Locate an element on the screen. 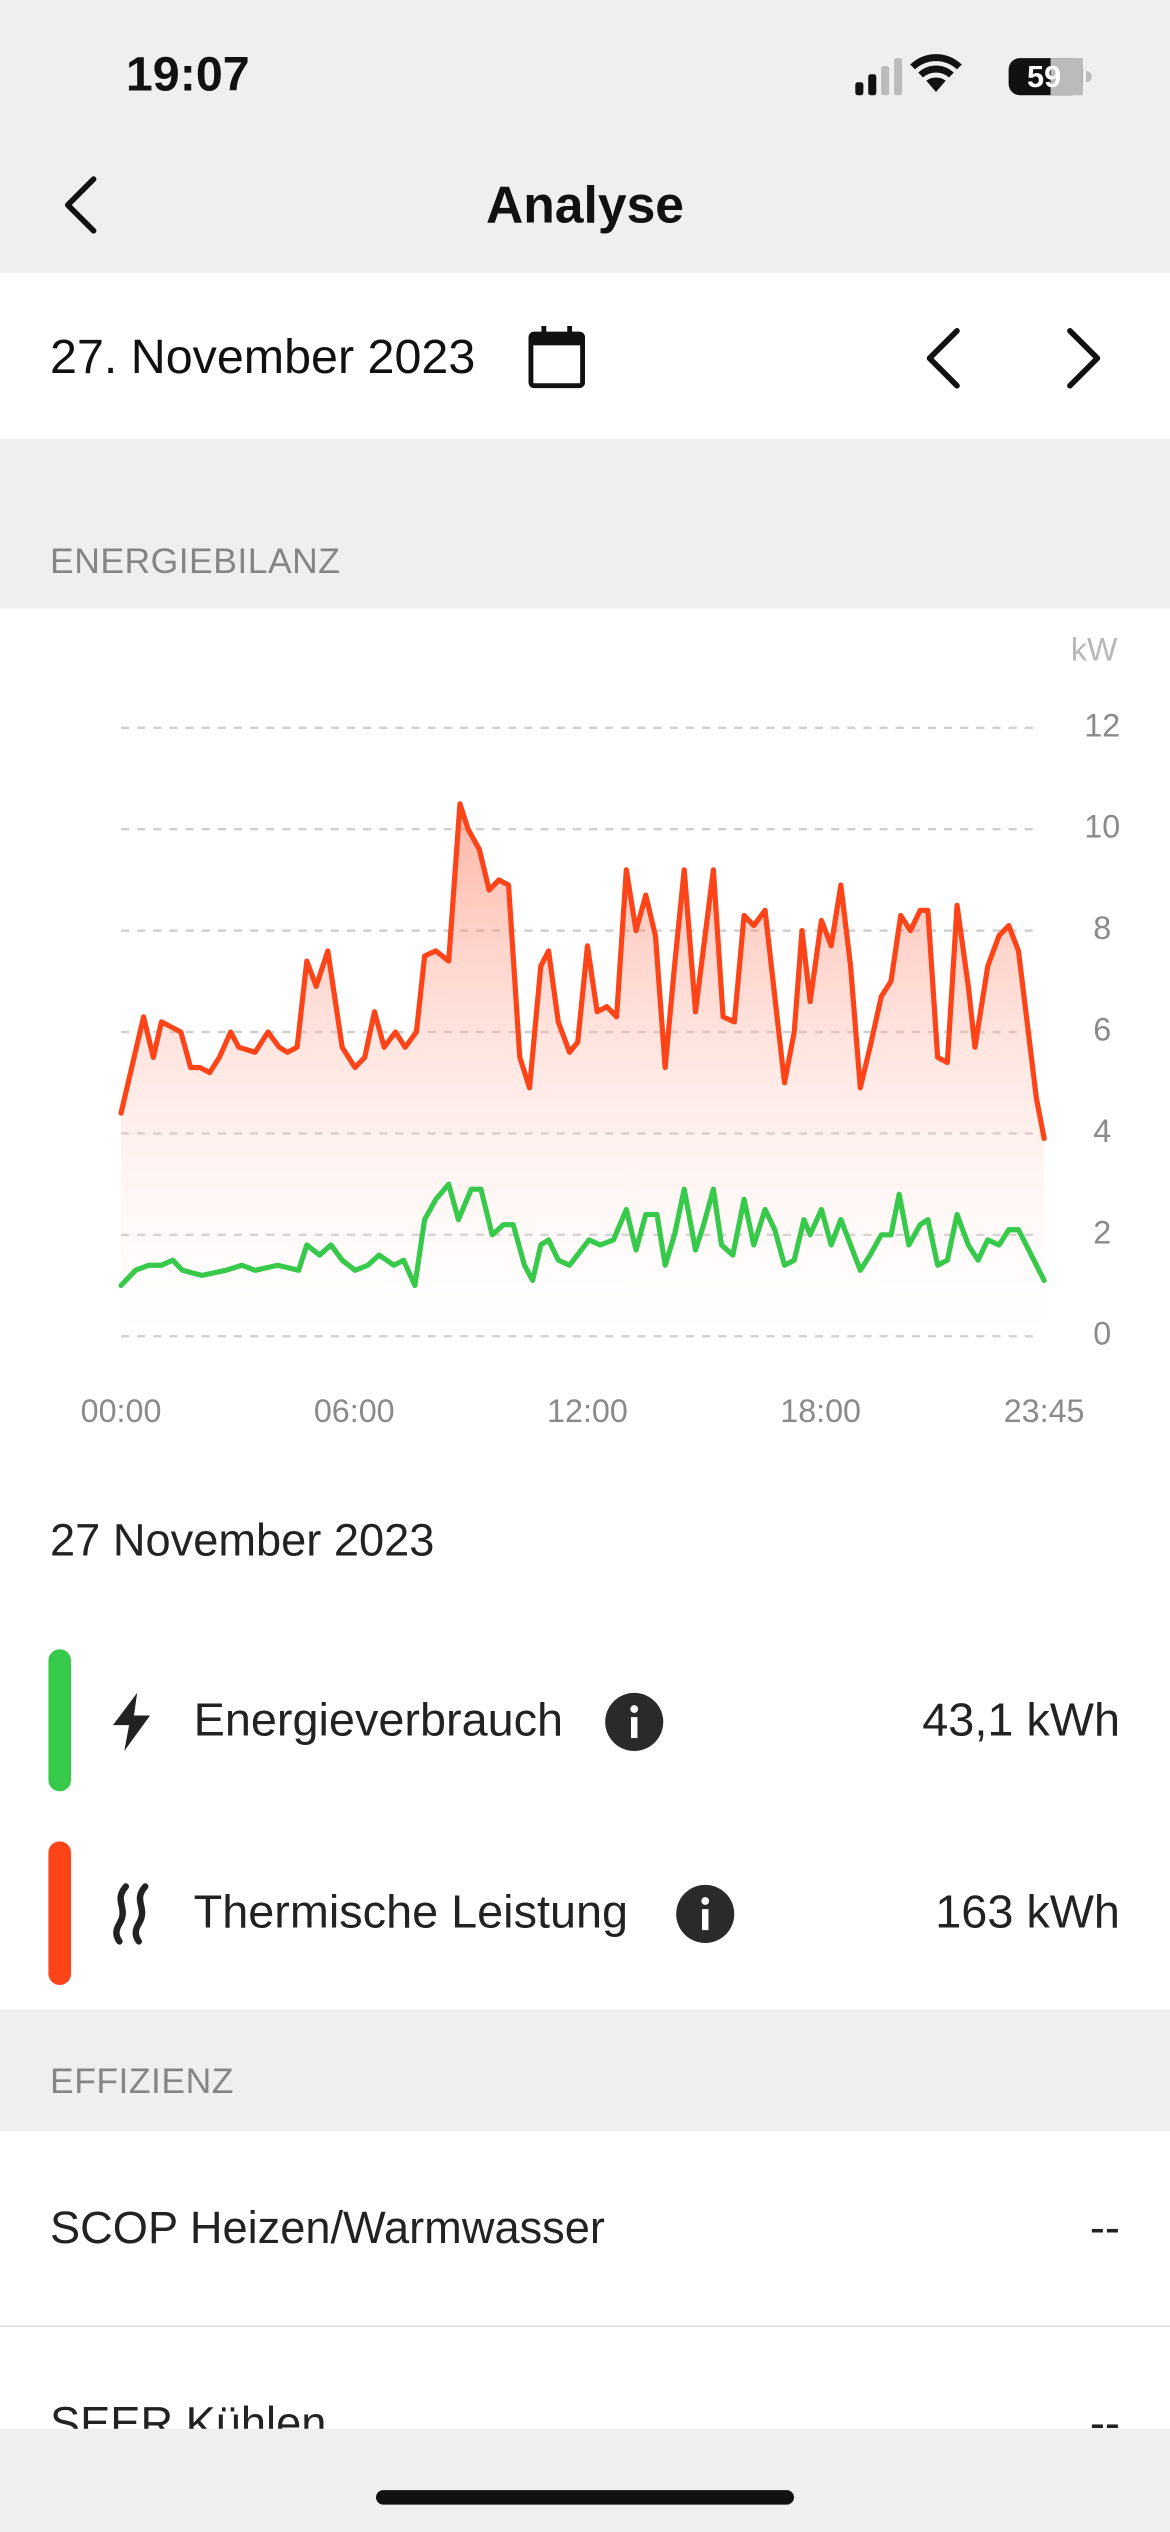 The image size is (1170, 2532). home-area is located at coordinates (585, 2480).